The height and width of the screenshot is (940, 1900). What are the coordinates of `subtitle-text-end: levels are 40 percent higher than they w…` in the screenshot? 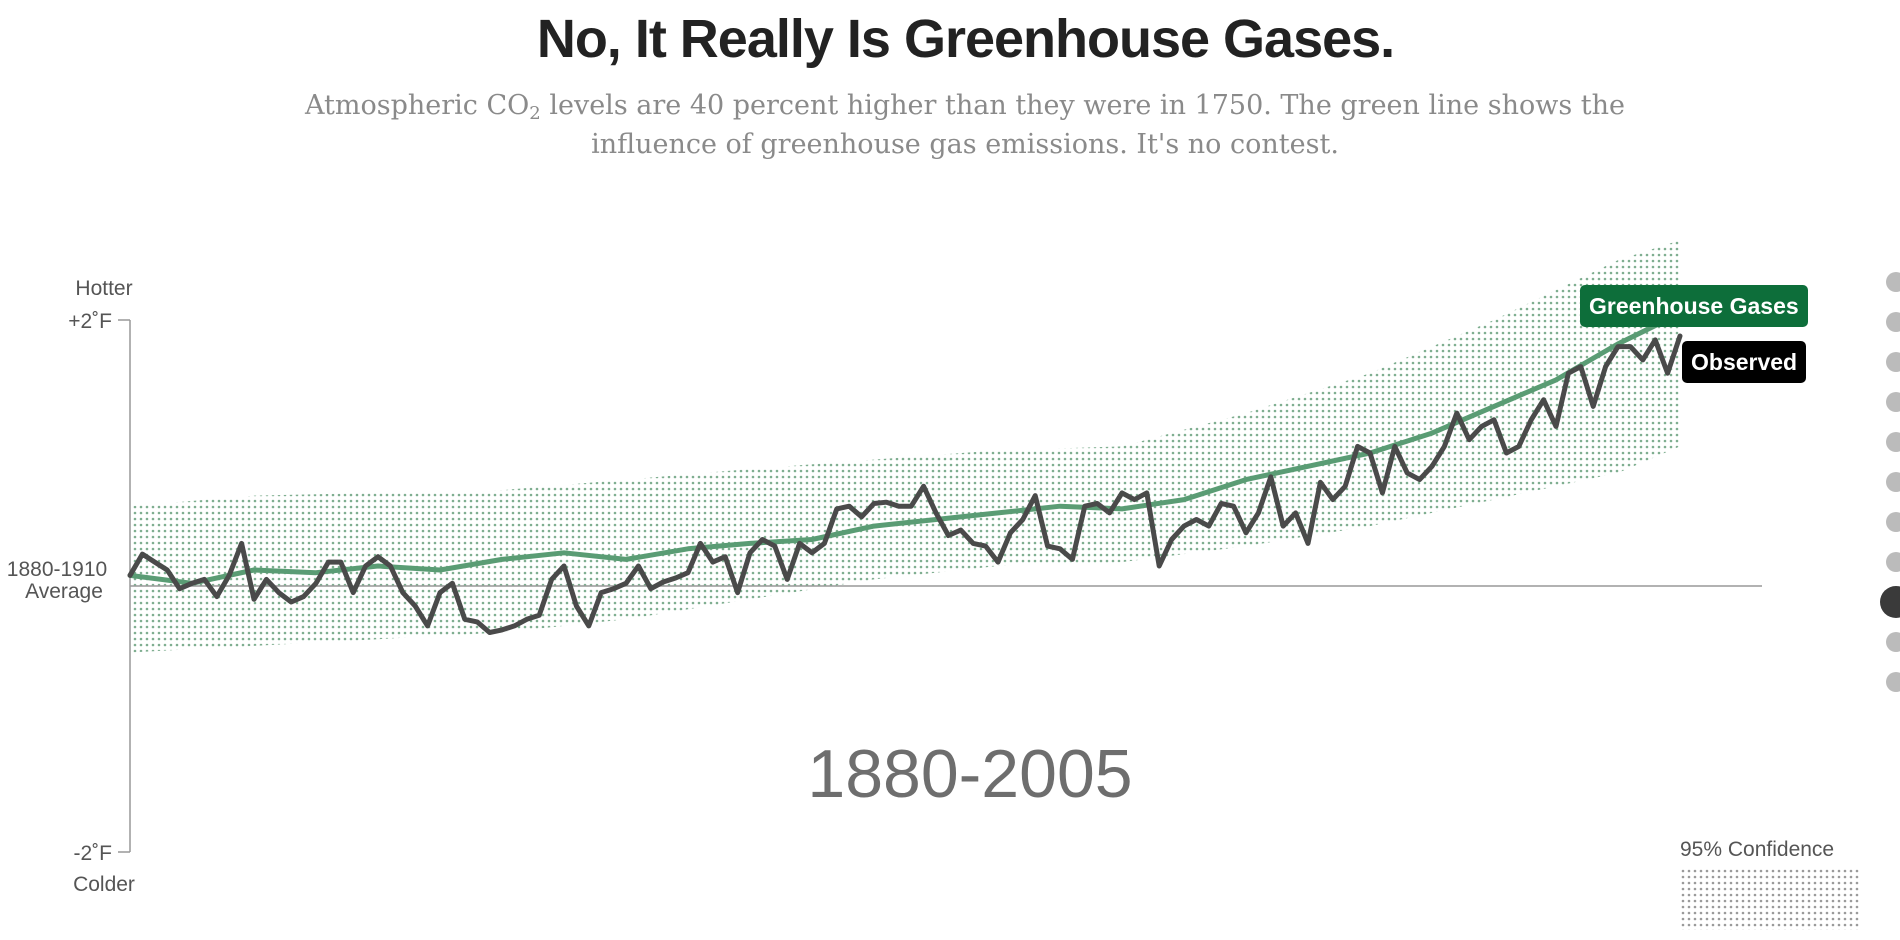 It's located at (1082, 125).